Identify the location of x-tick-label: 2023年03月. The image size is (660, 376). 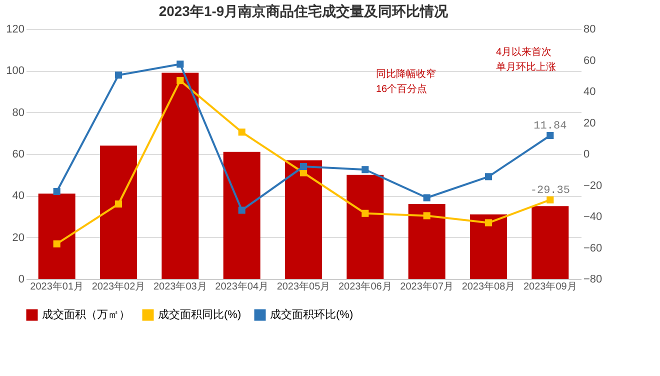
(180, 286).